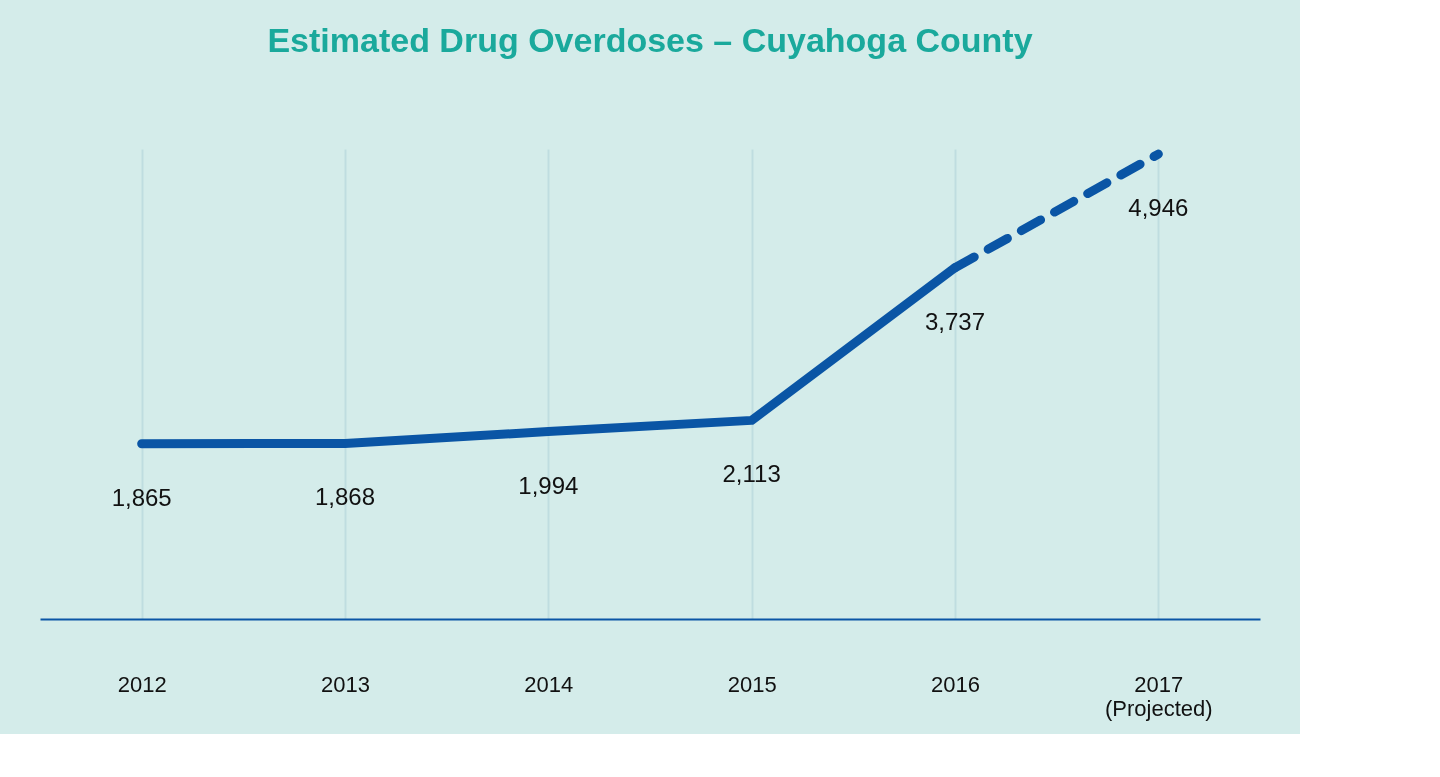 The width and height of the screenshot is (1440, 777). I want to click on data-label: 4,946, so click(1158, 208).